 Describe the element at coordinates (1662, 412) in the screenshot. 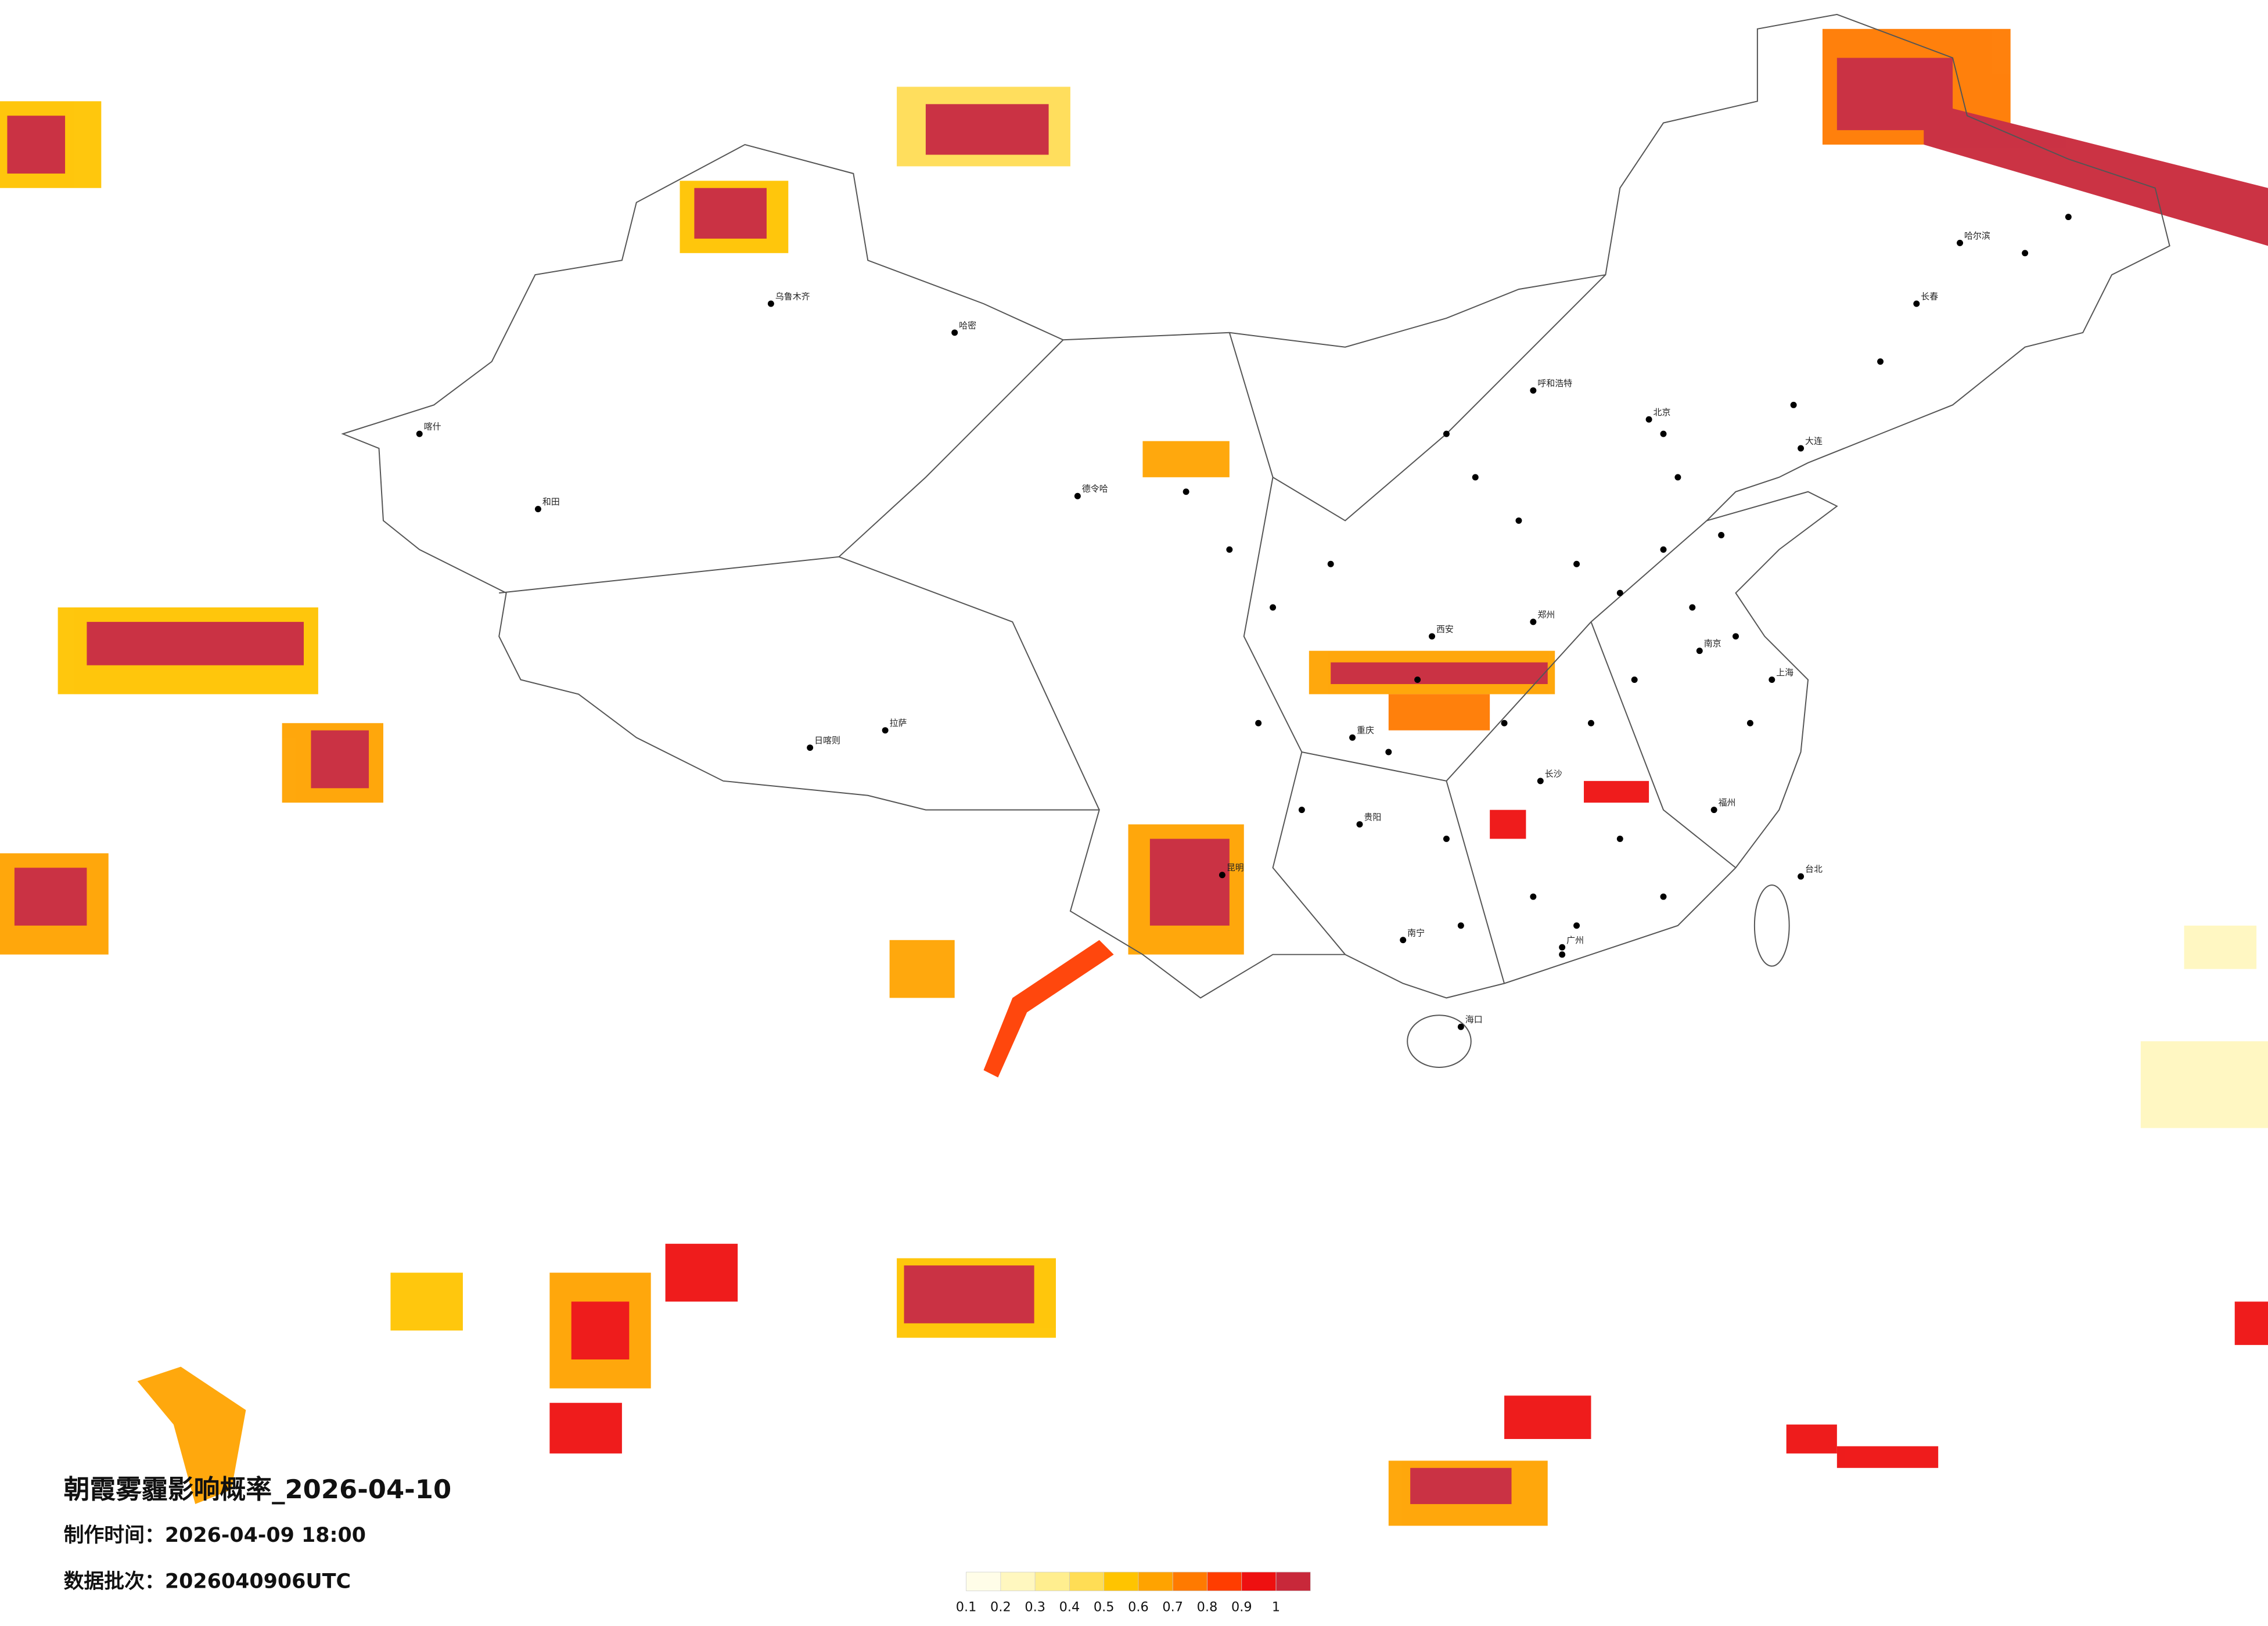

I see `city-label: 北京` at that location.